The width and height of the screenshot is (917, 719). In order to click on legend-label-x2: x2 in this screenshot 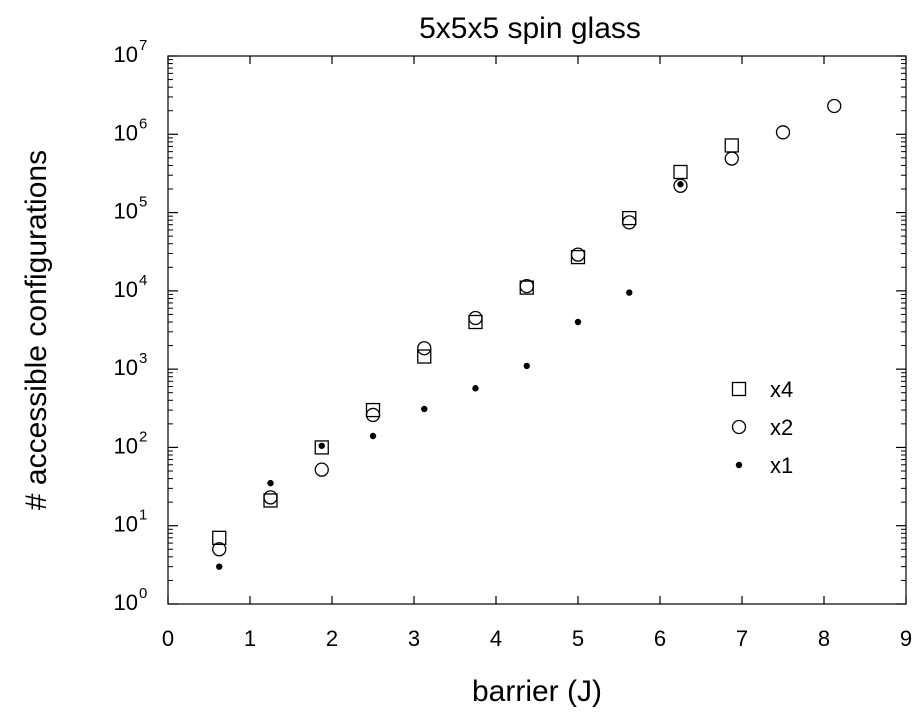, I will do `click(781, 427)`.